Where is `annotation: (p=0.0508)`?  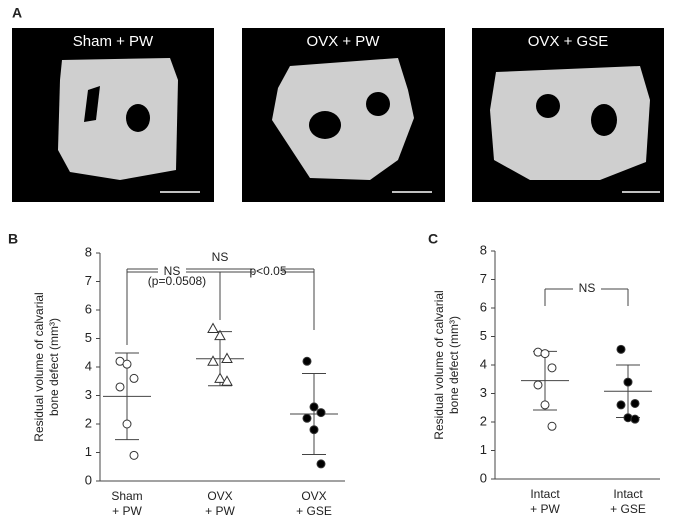
annotation: (p=0.0508) is located at coordinates (177, 281).